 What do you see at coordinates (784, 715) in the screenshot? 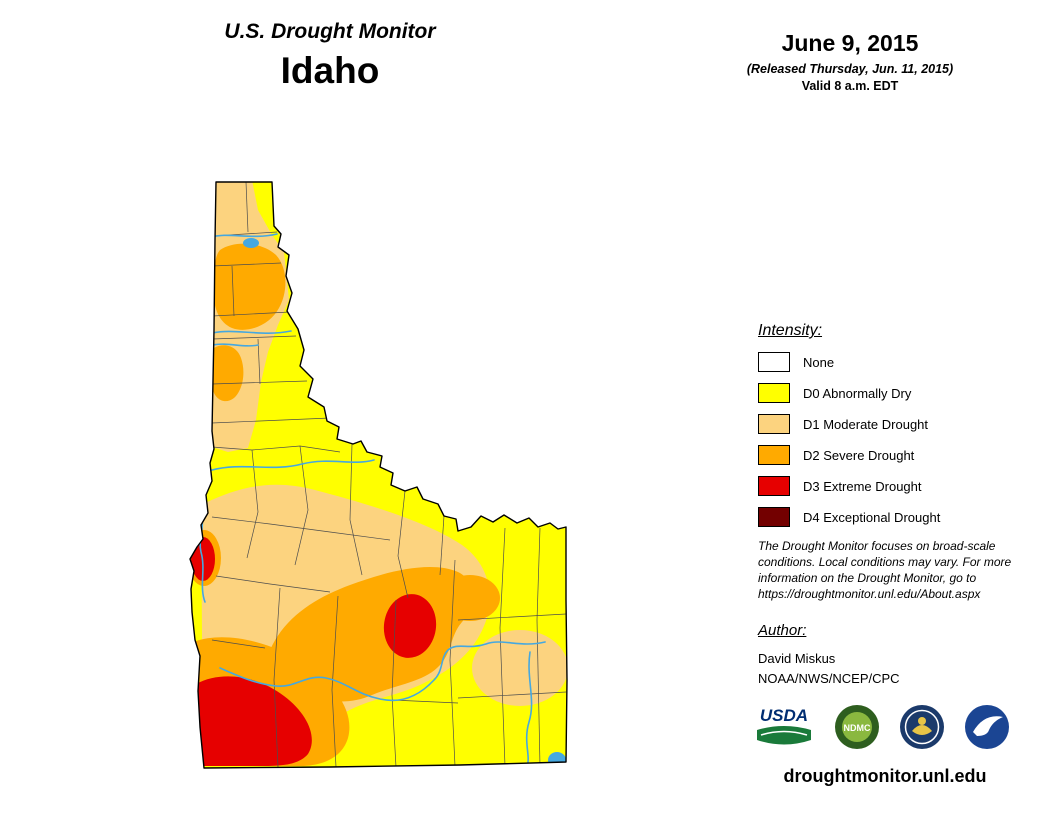
I see `usda-logo-text: USDA` at bounding box center [784, 715].